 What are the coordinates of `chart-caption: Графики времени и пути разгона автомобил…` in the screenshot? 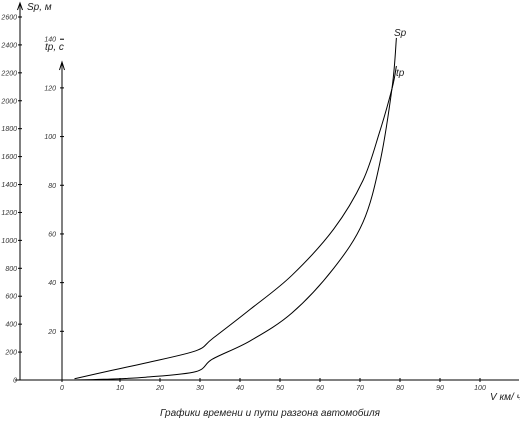 It's located at (270, 413).